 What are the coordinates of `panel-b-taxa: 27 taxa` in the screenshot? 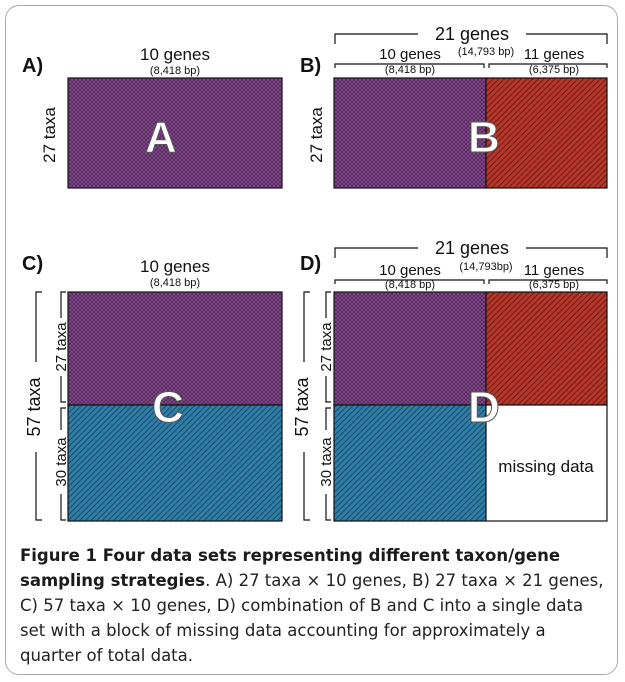 It's located at (316, 135).